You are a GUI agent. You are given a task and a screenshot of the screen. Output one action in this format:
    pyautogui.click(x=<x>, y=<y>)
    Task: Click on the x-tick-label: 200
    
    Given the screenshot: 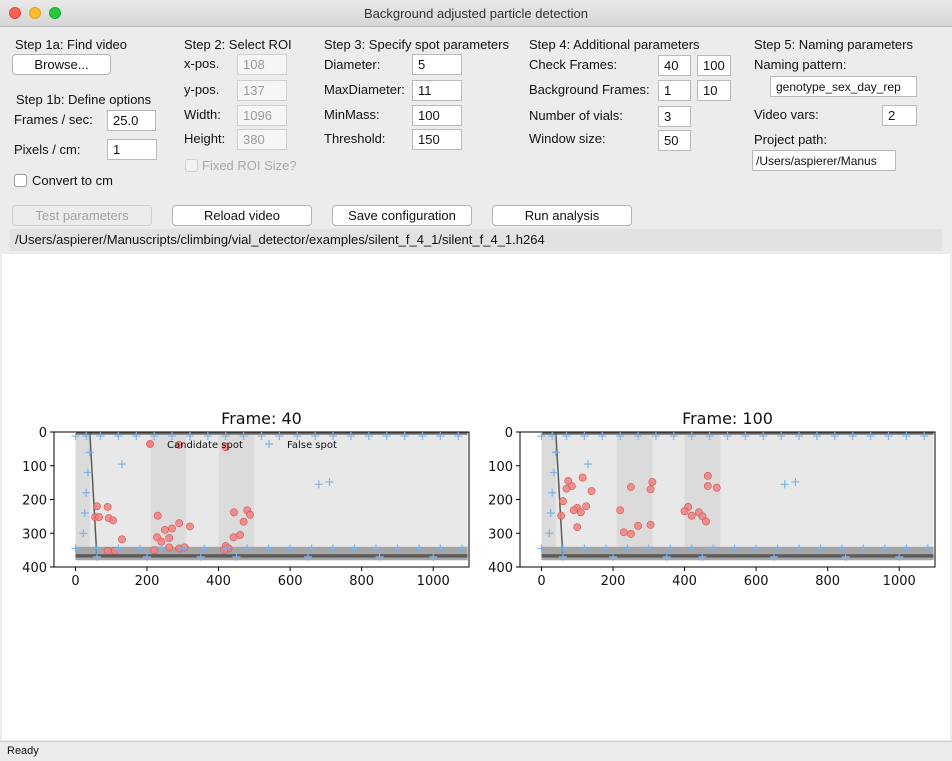 What is the action you would take?
    pyautogui.click(x=613, y=581)
    